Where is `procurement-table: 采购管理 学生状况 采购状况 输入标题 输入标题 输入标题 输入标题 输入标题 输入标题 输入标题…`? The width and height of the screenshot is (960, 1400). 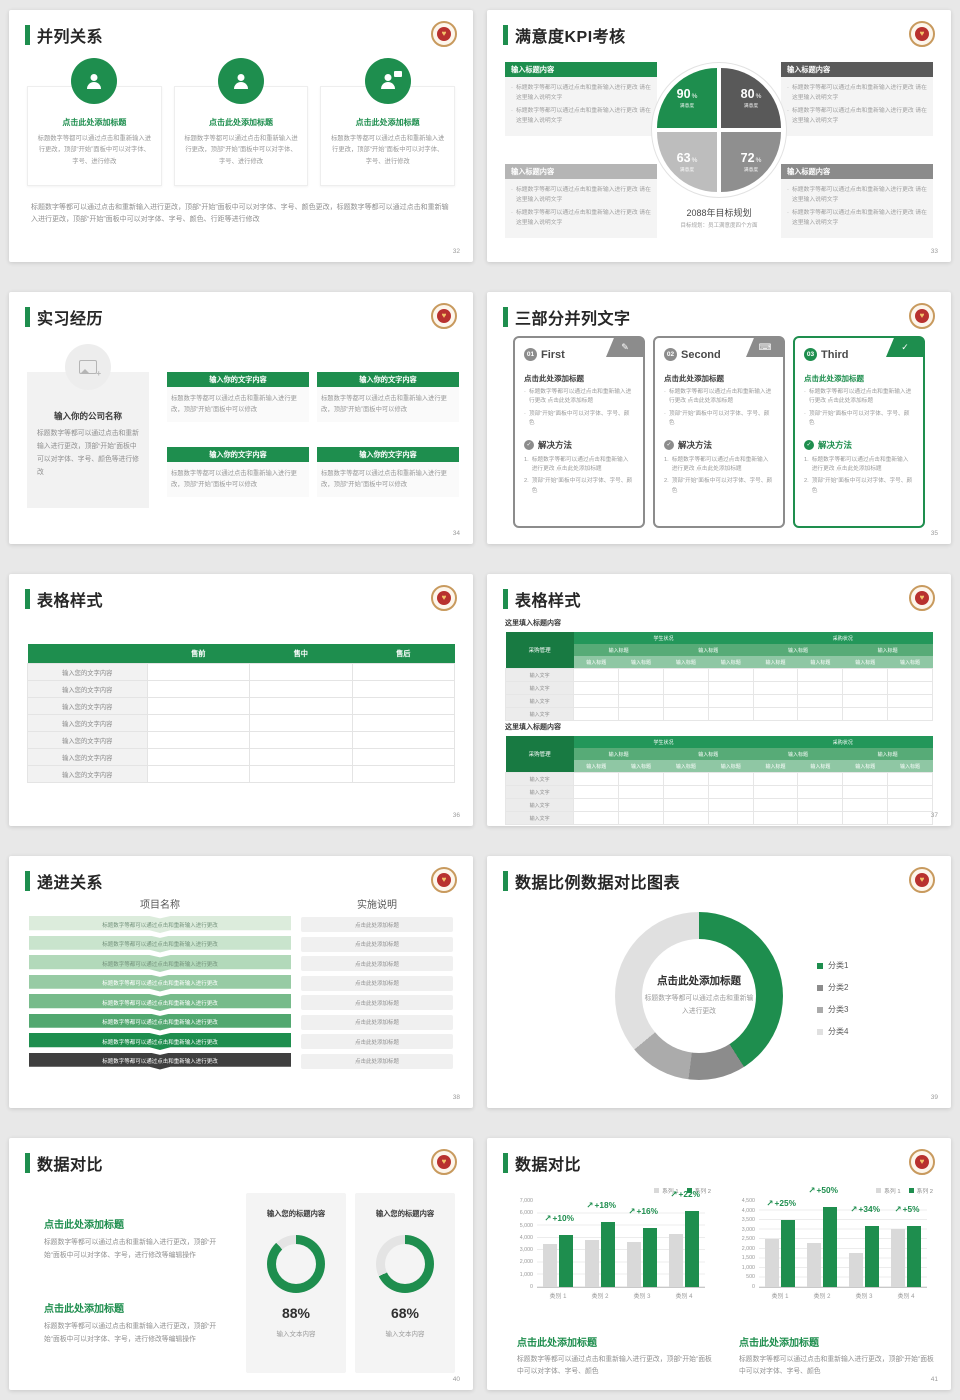
procurement-table: 采购管理 学生状况 采购状况 输入标题 输入标题 输入标题 输入标题 输入标题 输入标题 输入标题… is located at coordinates (718, 780).